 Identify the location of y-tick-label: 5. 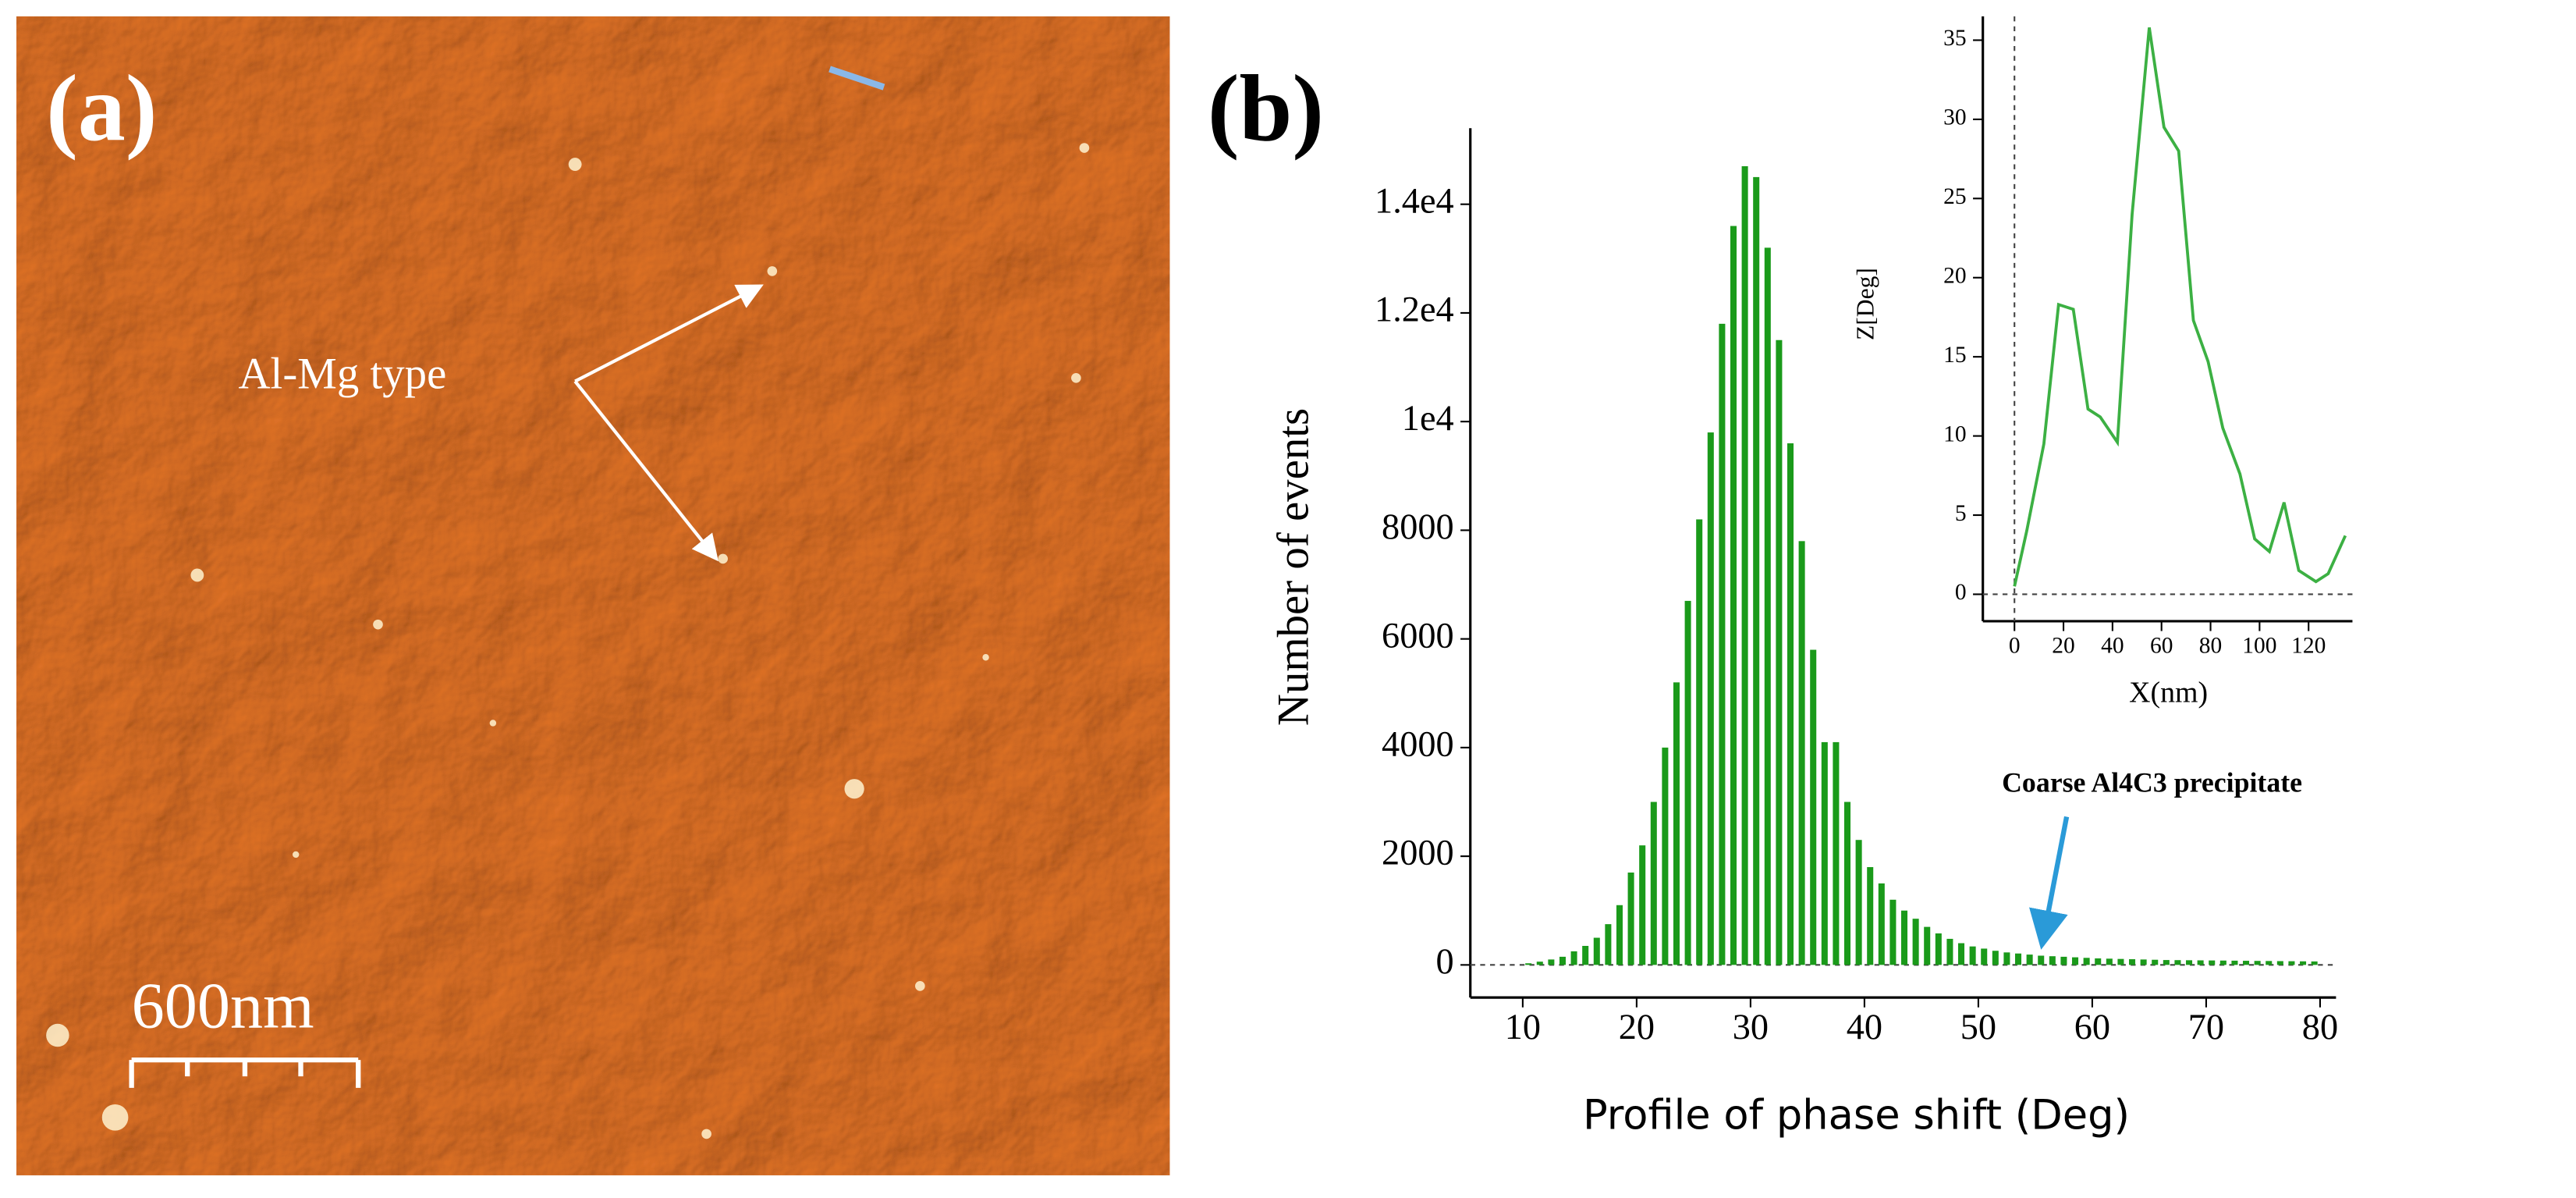
(1961, 513).